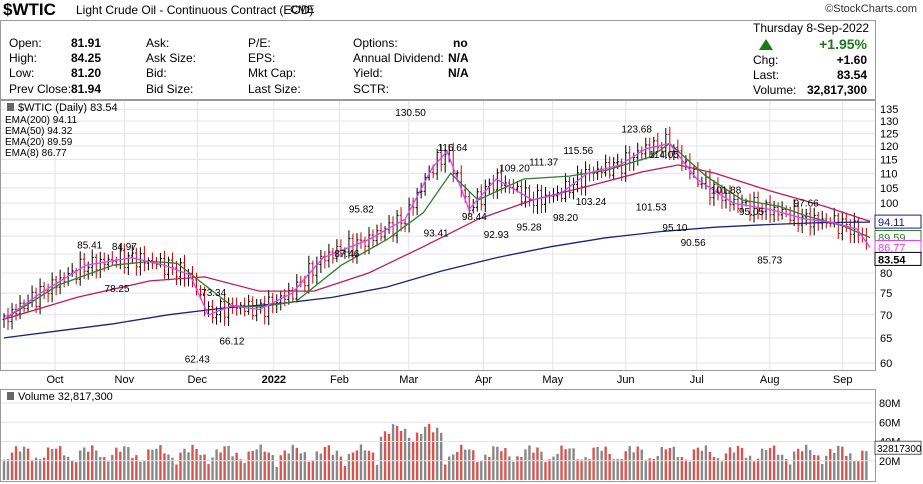  Describe the element at coordinates (889, 147) in the screenshot. I see `price-tick-label: 120` at that location.